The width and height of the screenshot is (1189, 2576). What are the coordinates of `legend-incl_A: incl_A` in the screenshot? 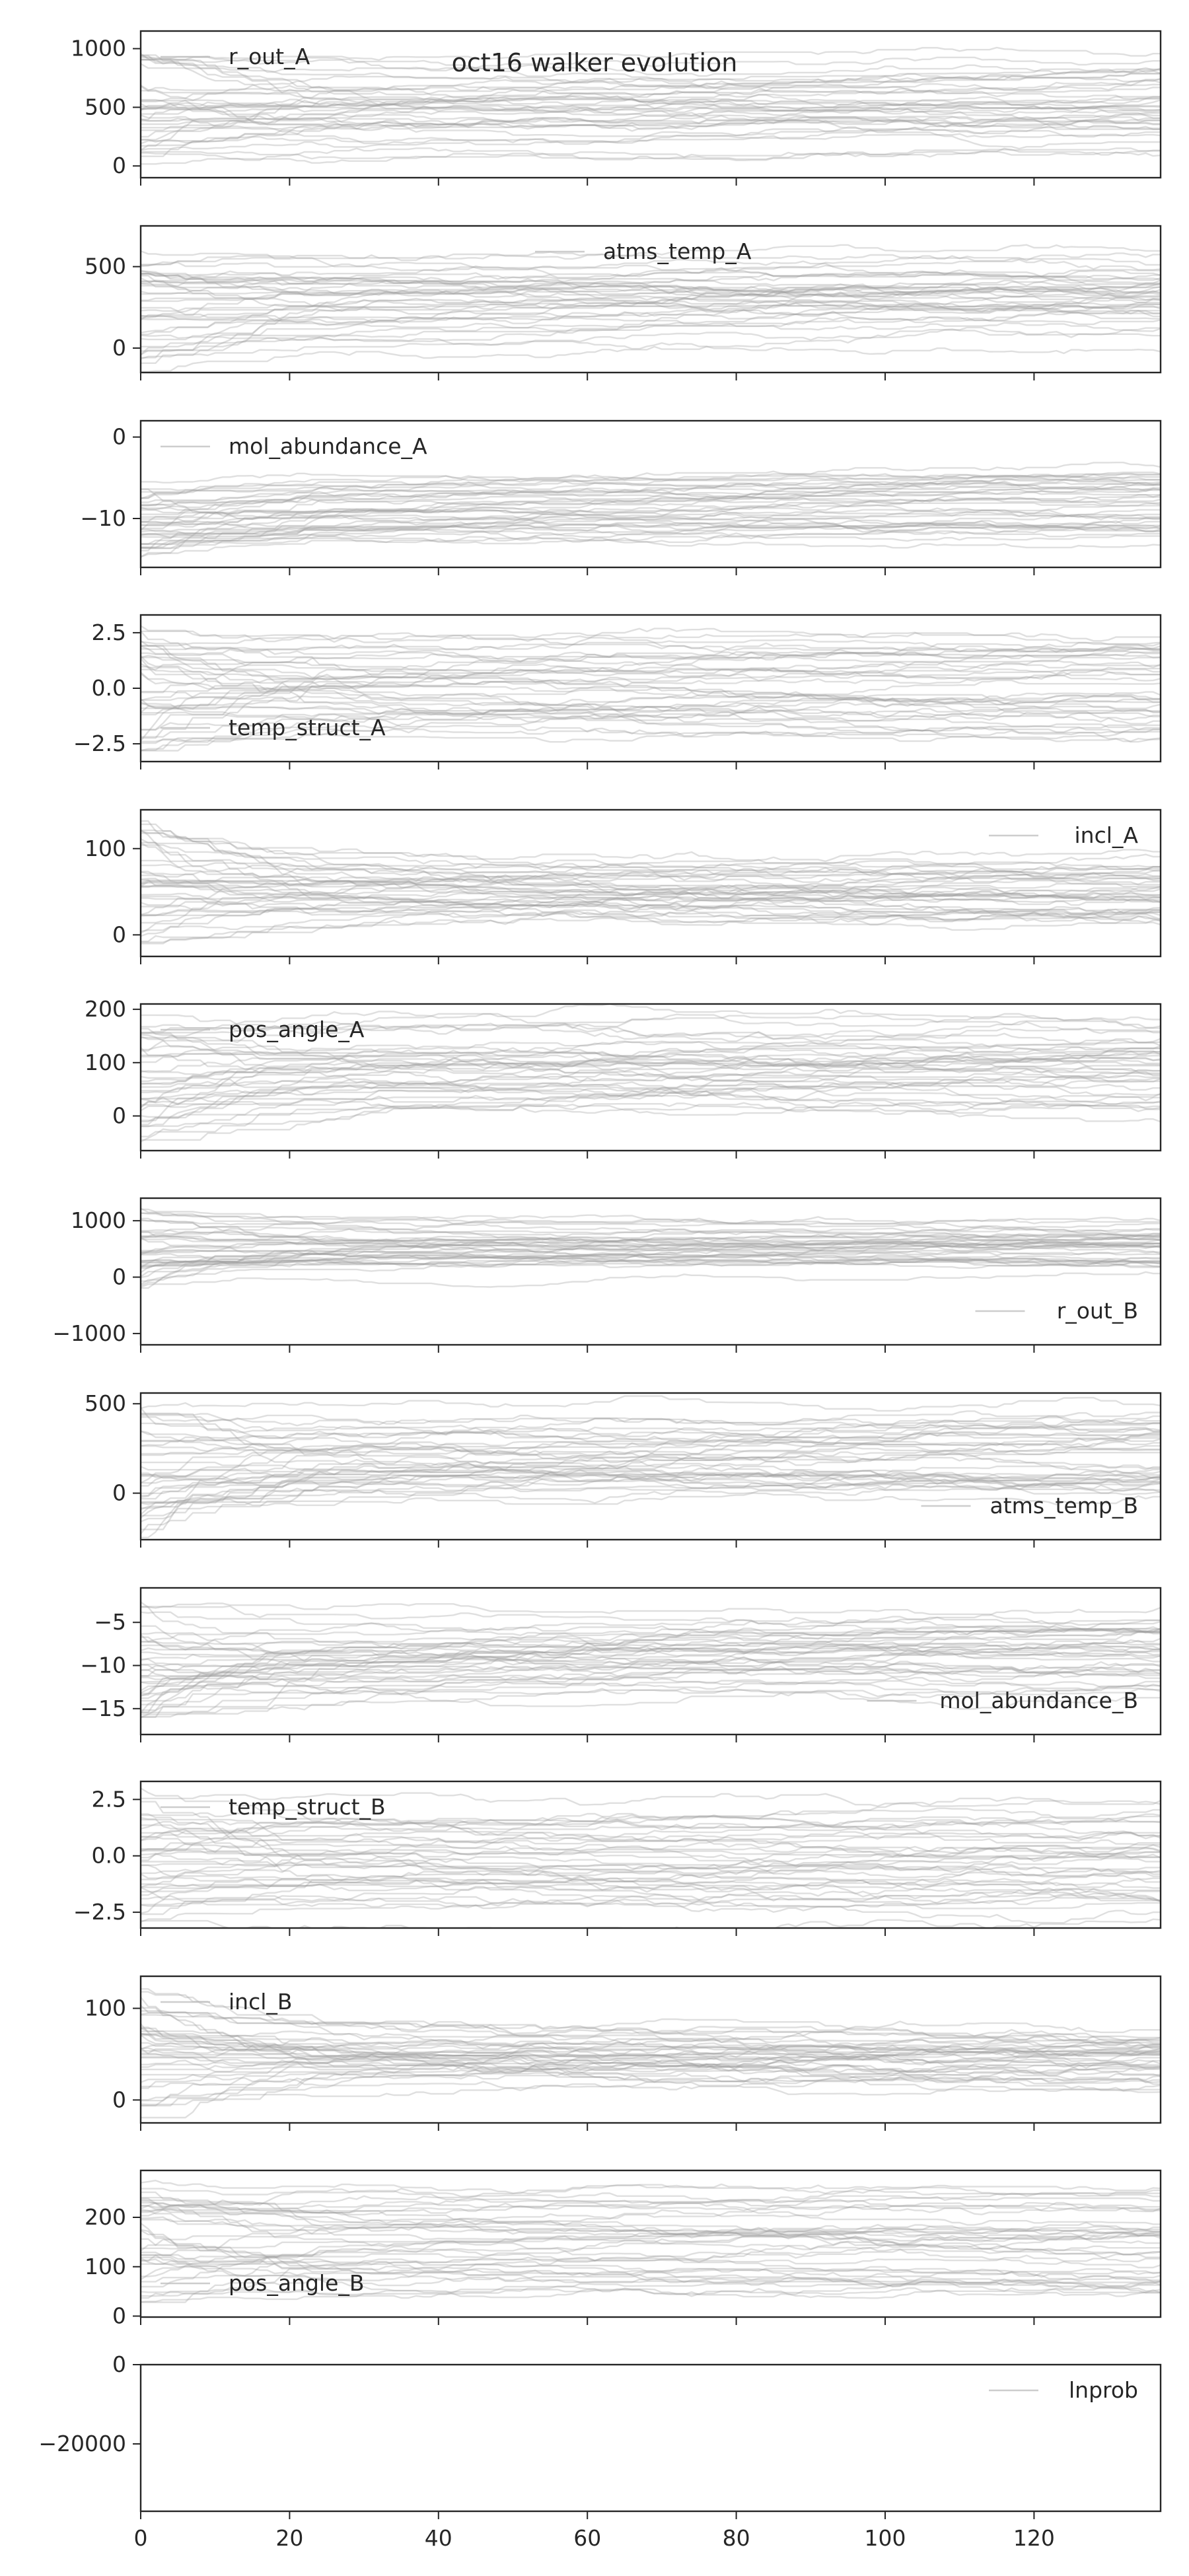 It's located at (1063, 835).